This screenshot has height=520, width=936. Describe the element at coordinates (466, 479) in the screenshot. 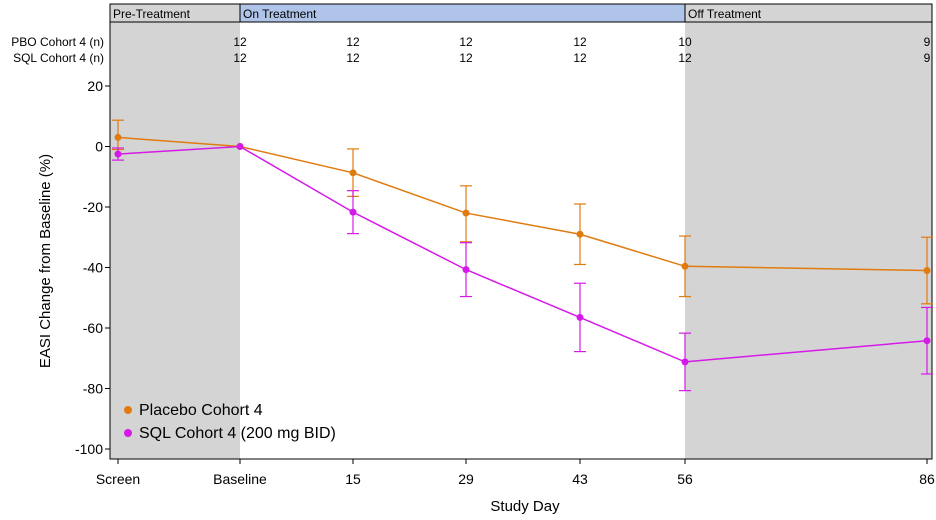

I see `x-tick-label: 29` at that location.